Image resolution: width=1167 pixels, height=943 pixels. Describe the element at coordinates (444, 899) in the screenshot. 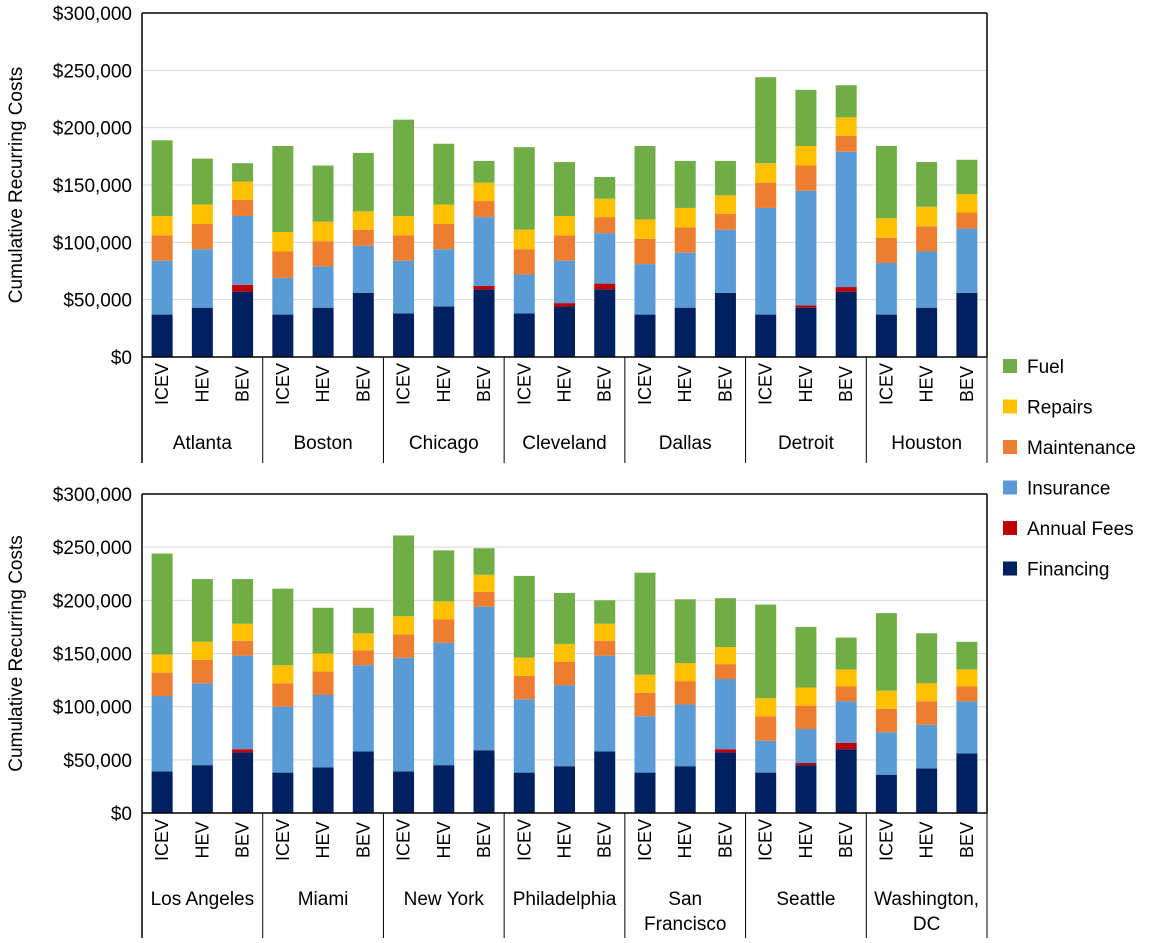

I see `city-label: New York` at that location.